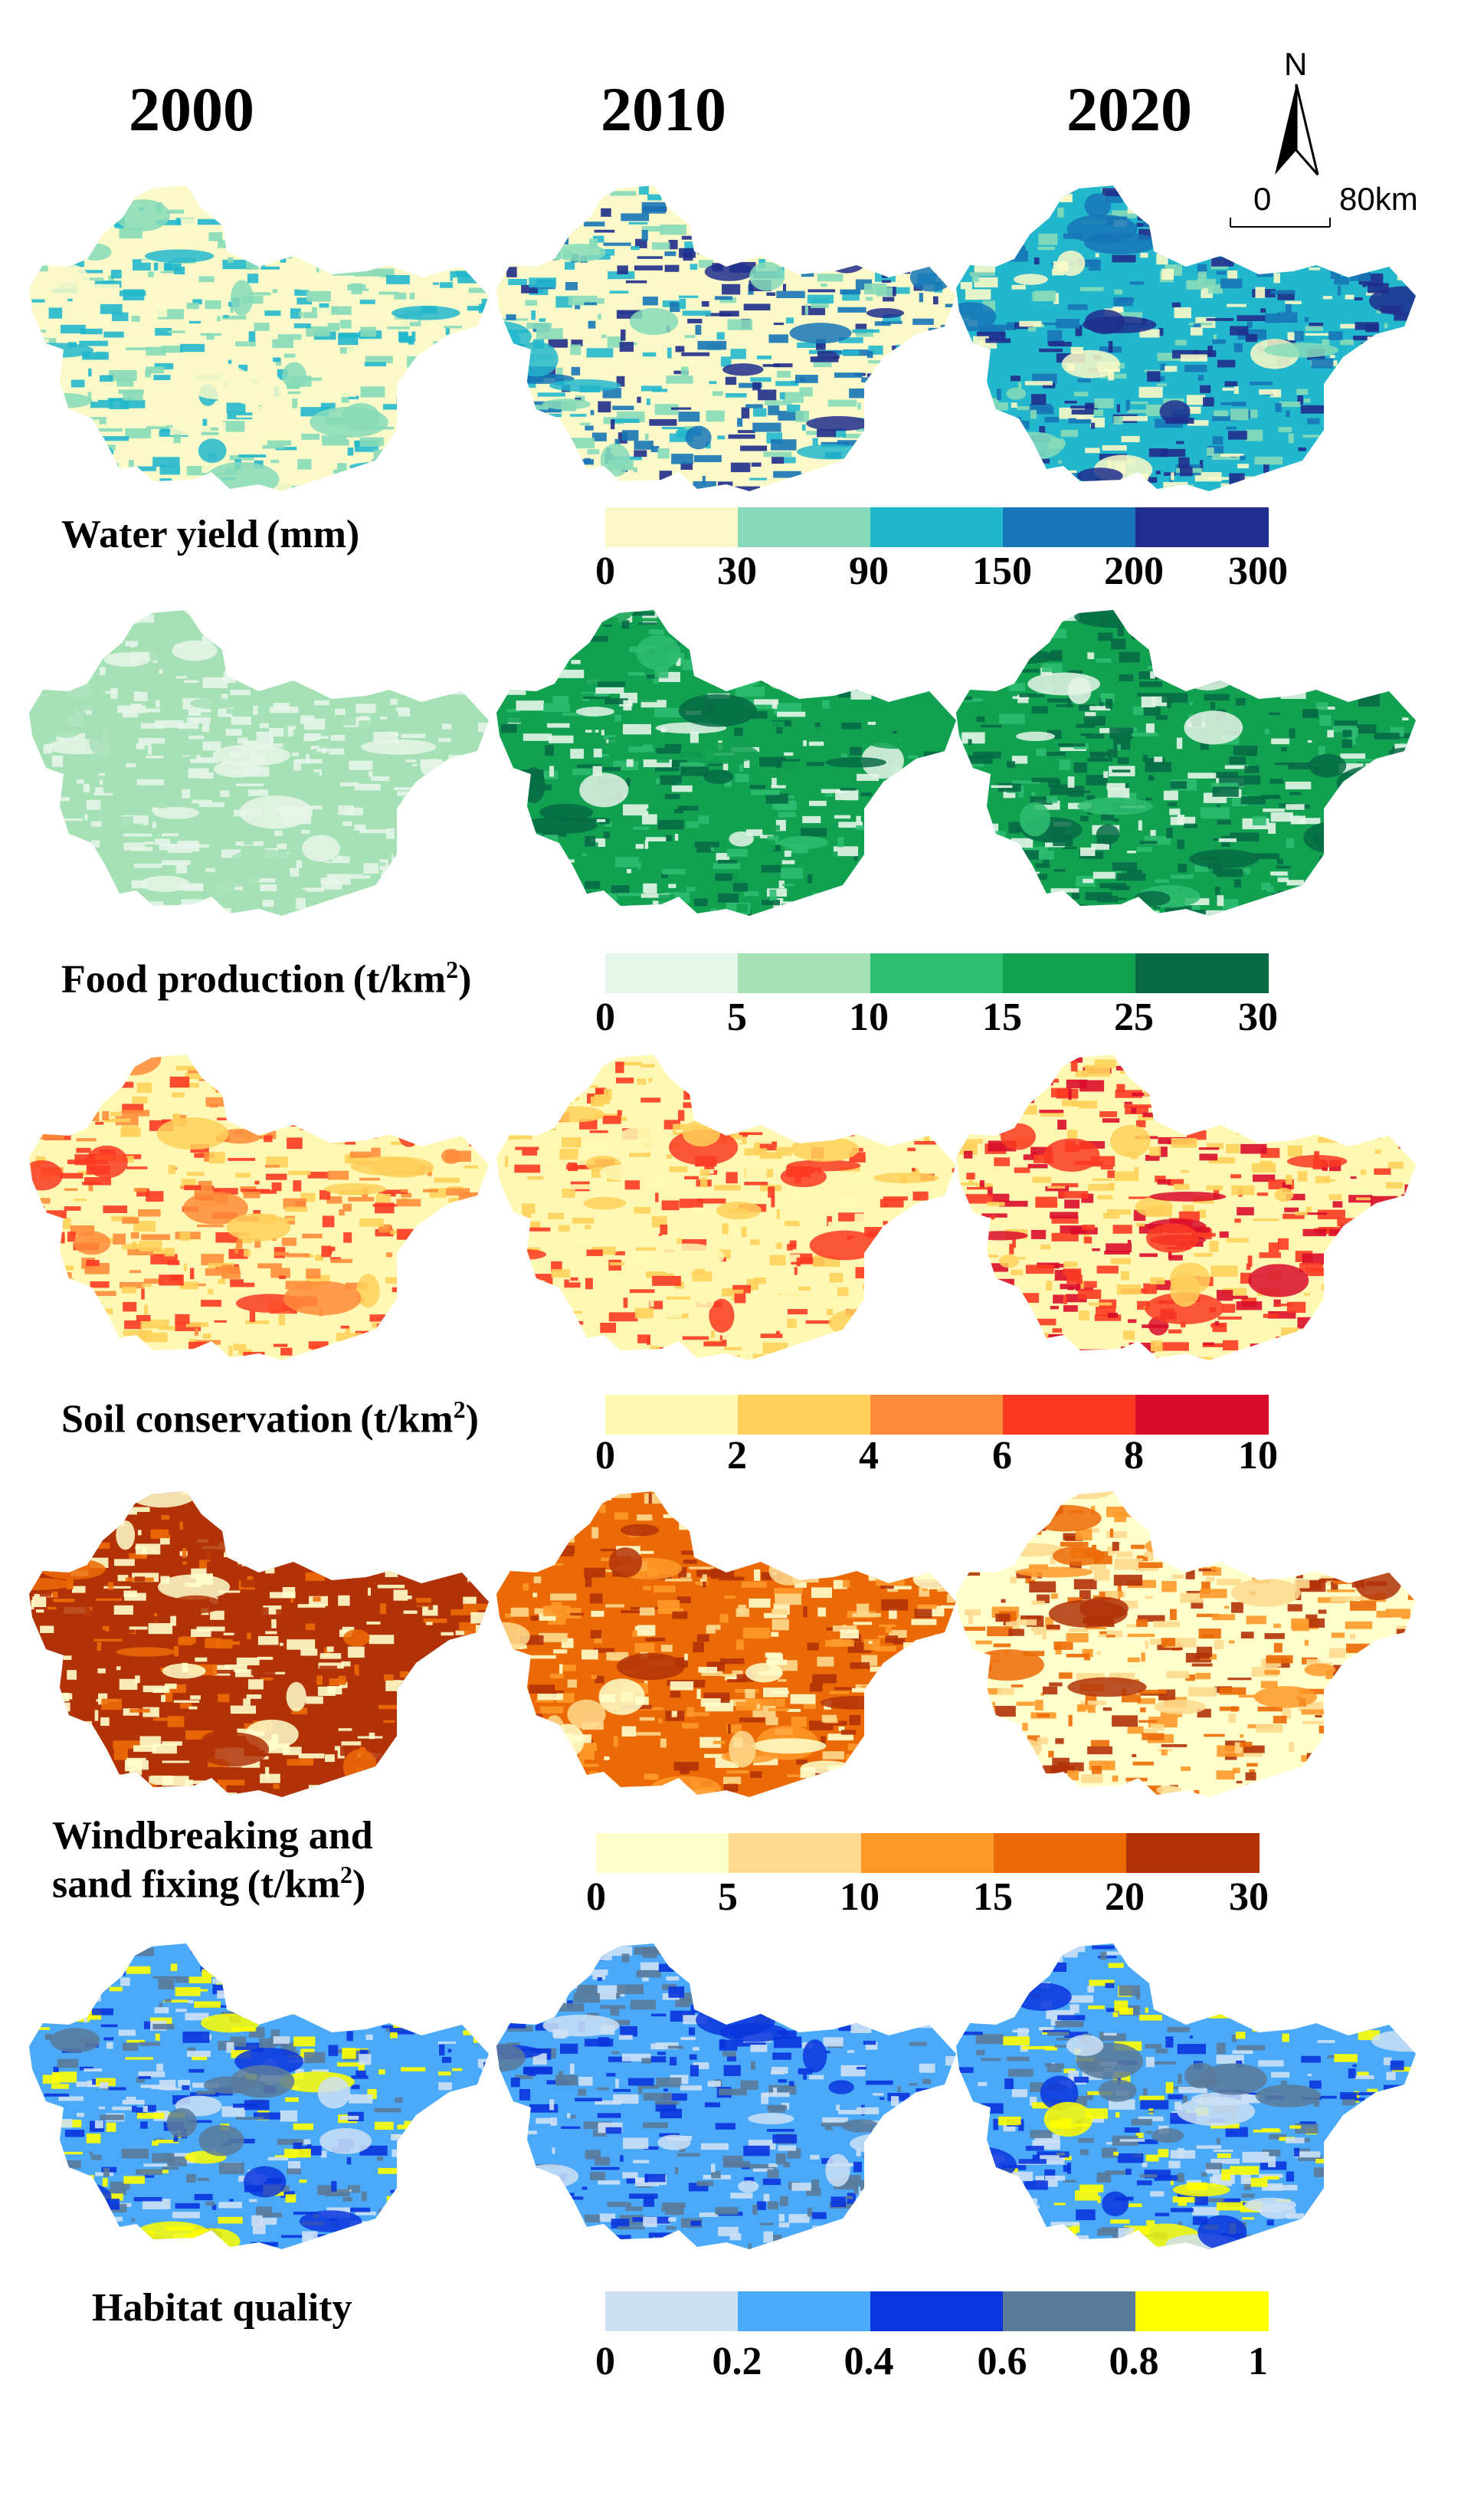 This screenshot has width=1484, height=2496. Describe the element at coordinates (742, 1897) in the screenshot. I see `windbreaking-legend-ticks: 0 5 10 15 20 30` at that location.